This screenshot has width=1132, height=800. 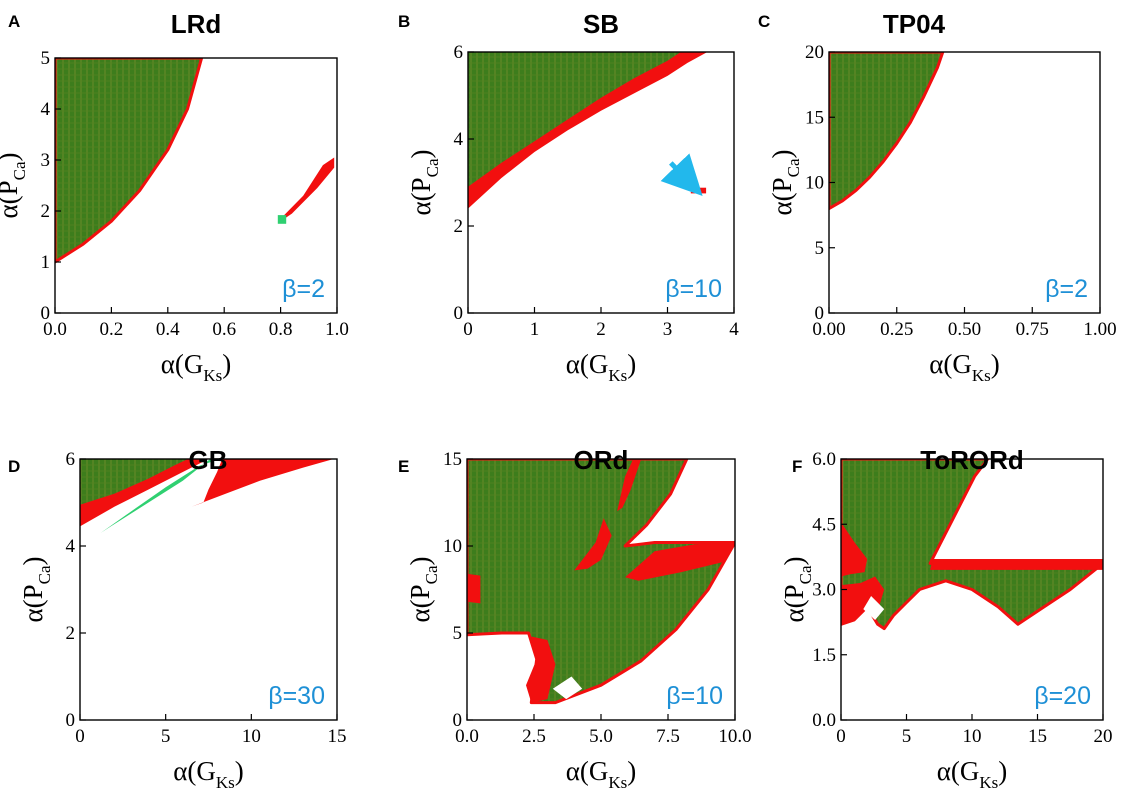 I want to click on panel-letter: D, so click(x=14, y=466).